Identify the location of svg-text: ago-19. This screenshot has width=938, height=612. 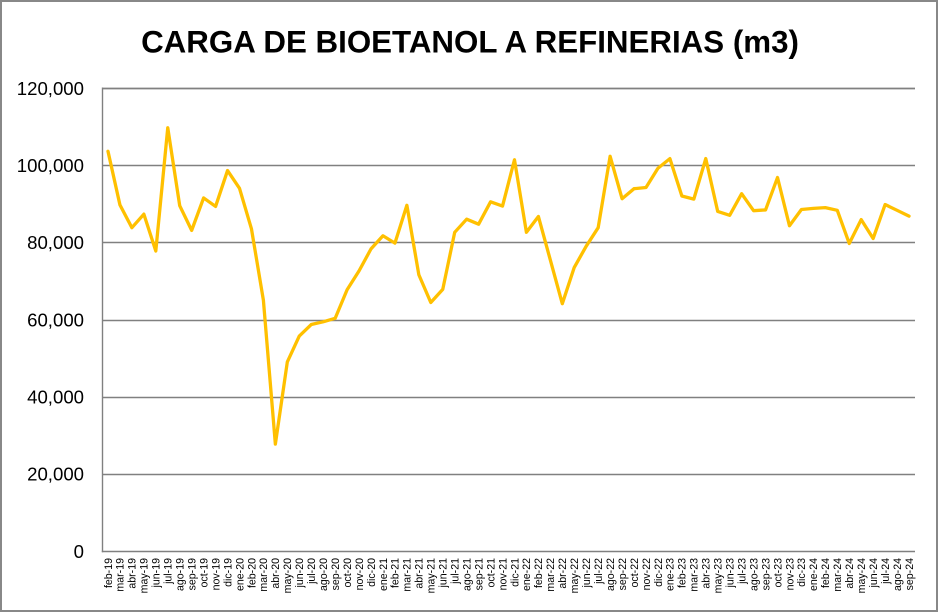
(181, 574).